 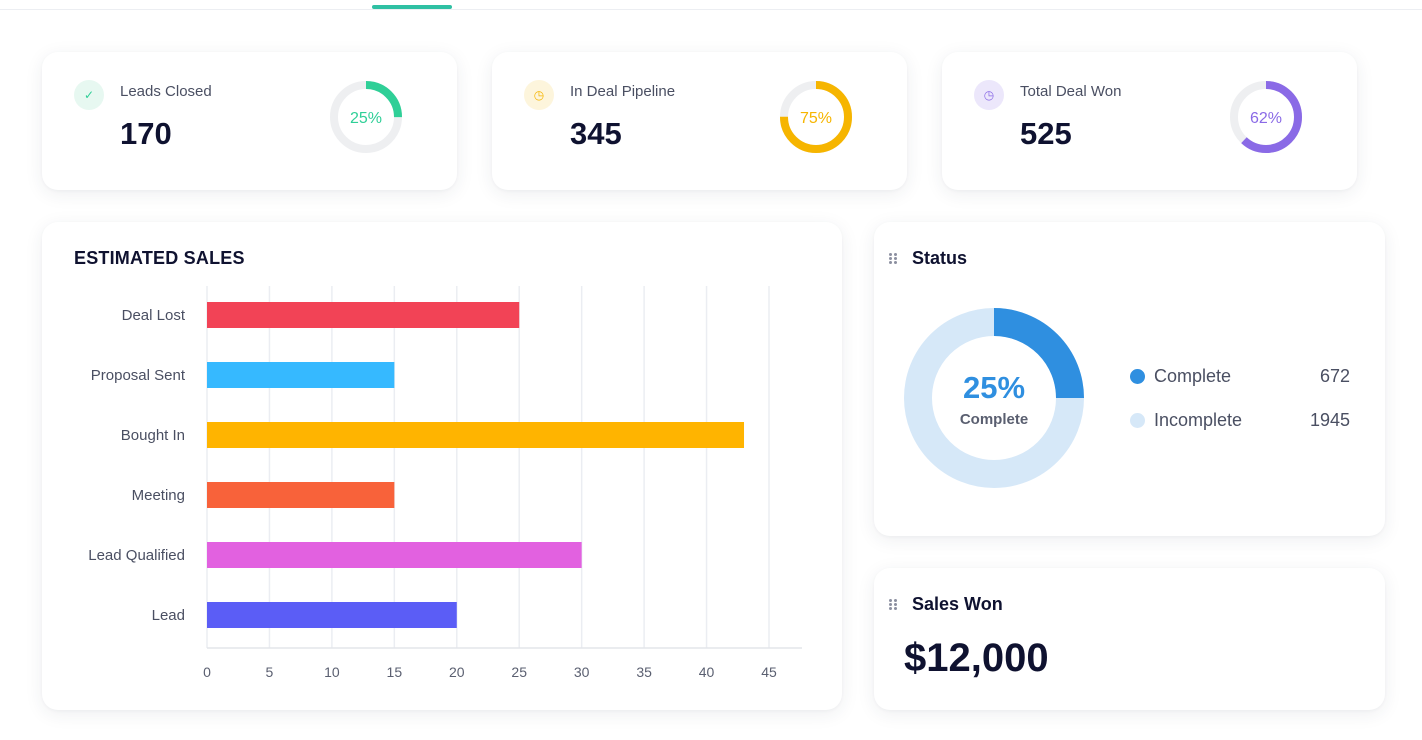 I want to click on ring-percent-label: 25%, so click(x=366, y=118).